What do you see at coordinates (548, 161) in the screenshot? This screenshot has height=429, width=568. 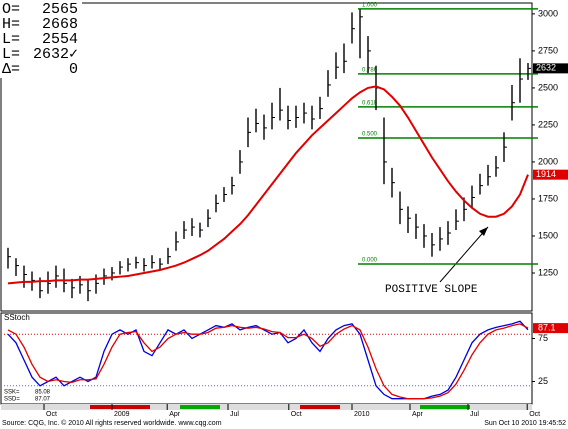 I see `y-tick-label: 2000` at bounding box center [548, 161].